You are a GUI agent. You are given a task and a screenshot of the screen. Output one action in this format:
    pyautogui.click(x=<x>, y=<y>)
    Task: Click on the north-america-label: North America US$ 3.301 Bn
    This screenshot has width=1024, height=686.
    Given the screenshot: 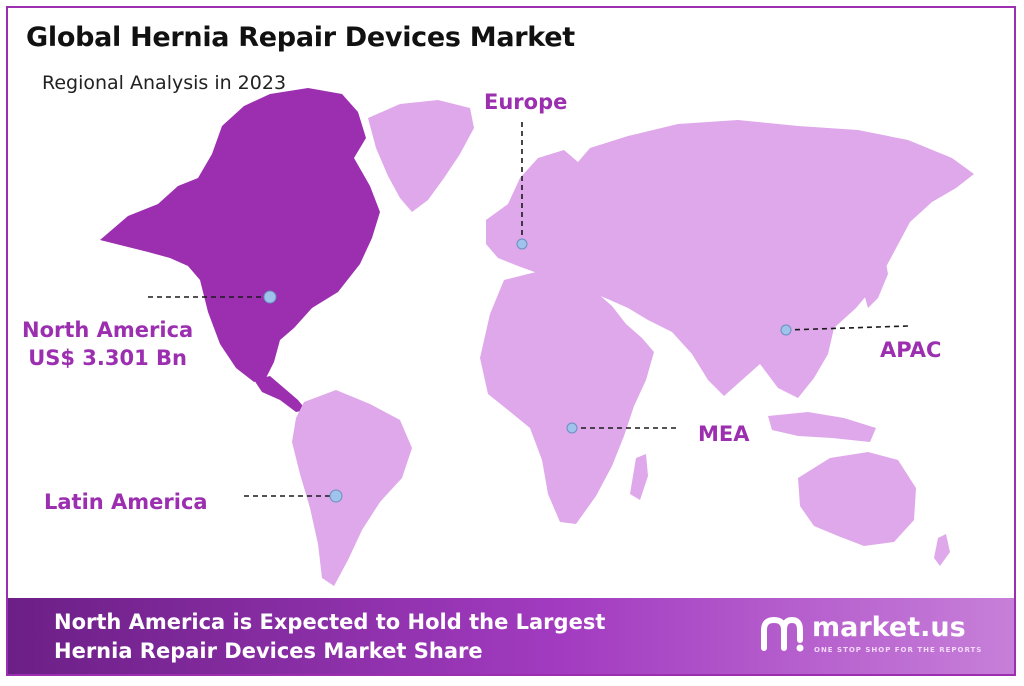 What is the action you would take?
    pyautogui.click(x=107, y=344)
    